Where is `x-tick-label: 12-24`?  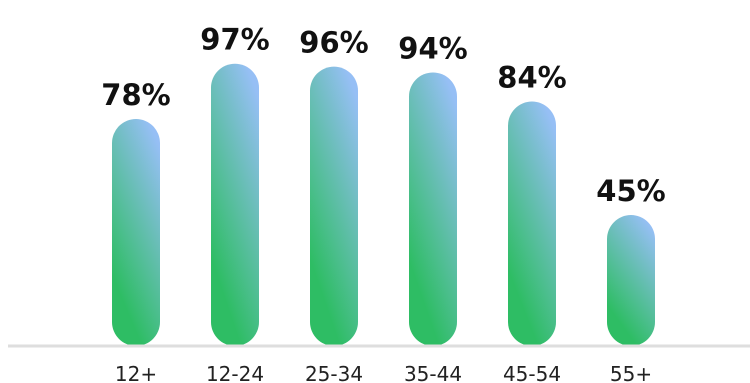 x-tick-label: 12-24 is located at coordinates (235, 372).